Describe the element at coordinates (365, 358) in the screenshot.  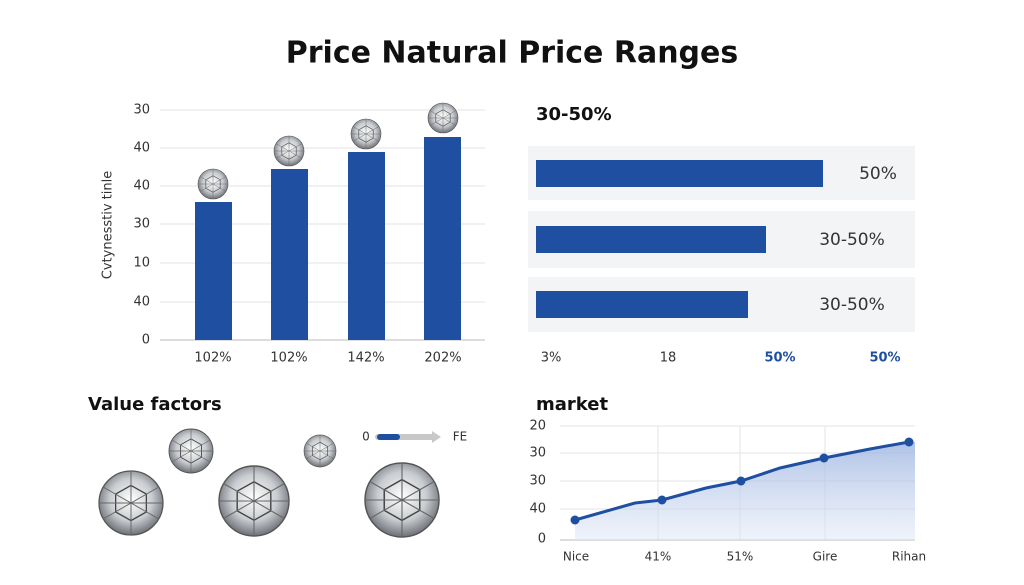
I see `category-label: 142%` at that location.